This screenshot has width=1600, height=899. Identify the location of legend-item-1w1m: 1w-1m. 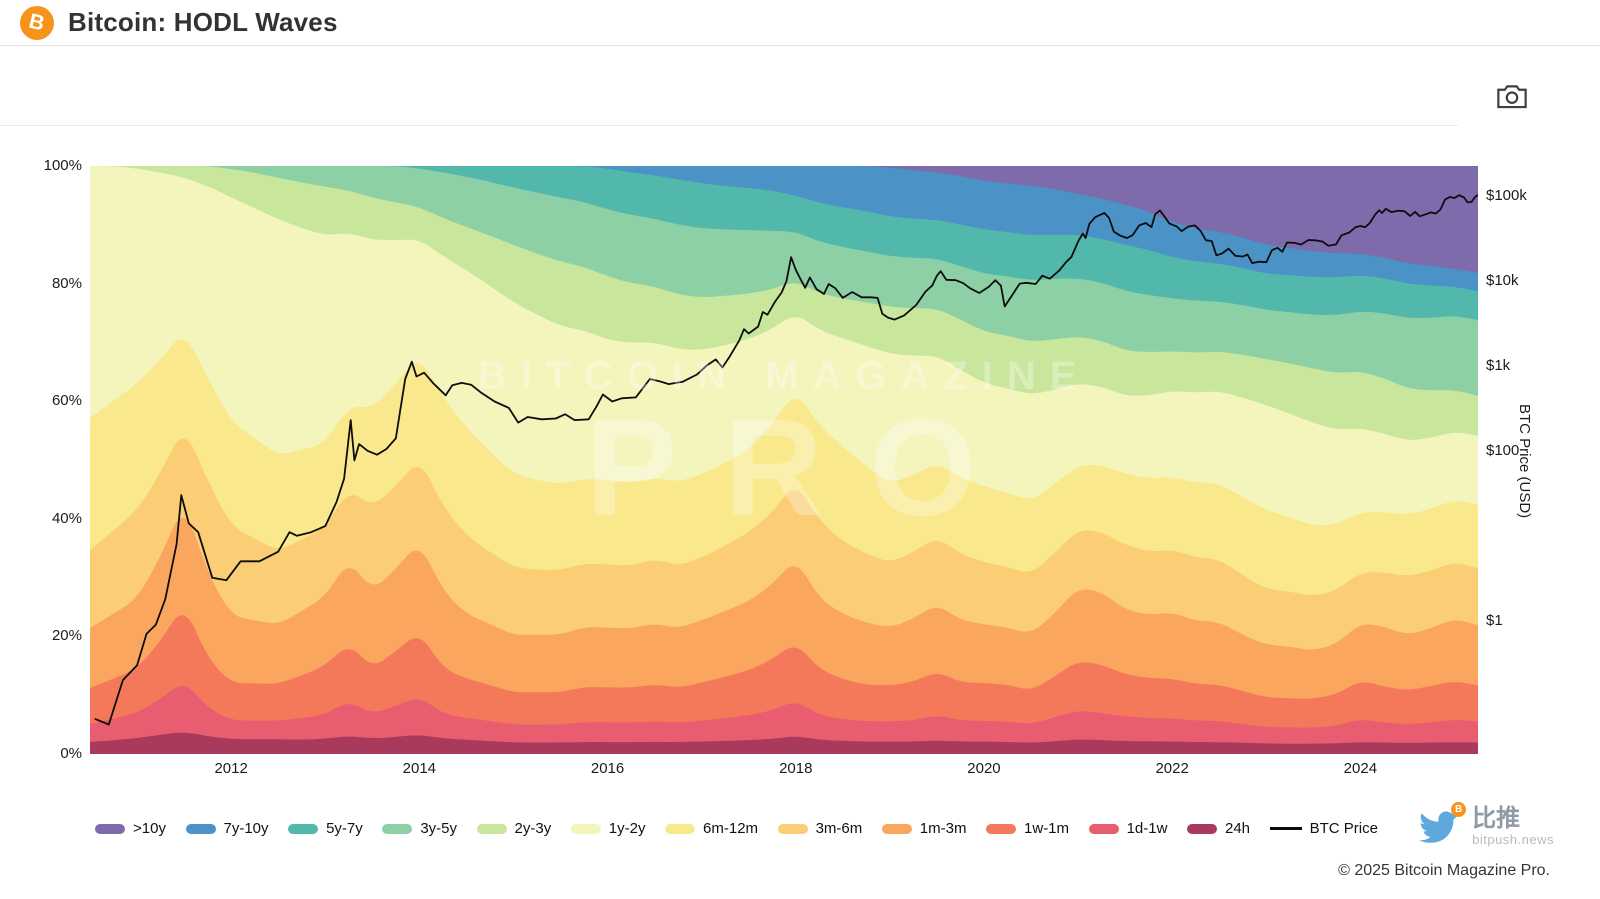
(1027, 828).